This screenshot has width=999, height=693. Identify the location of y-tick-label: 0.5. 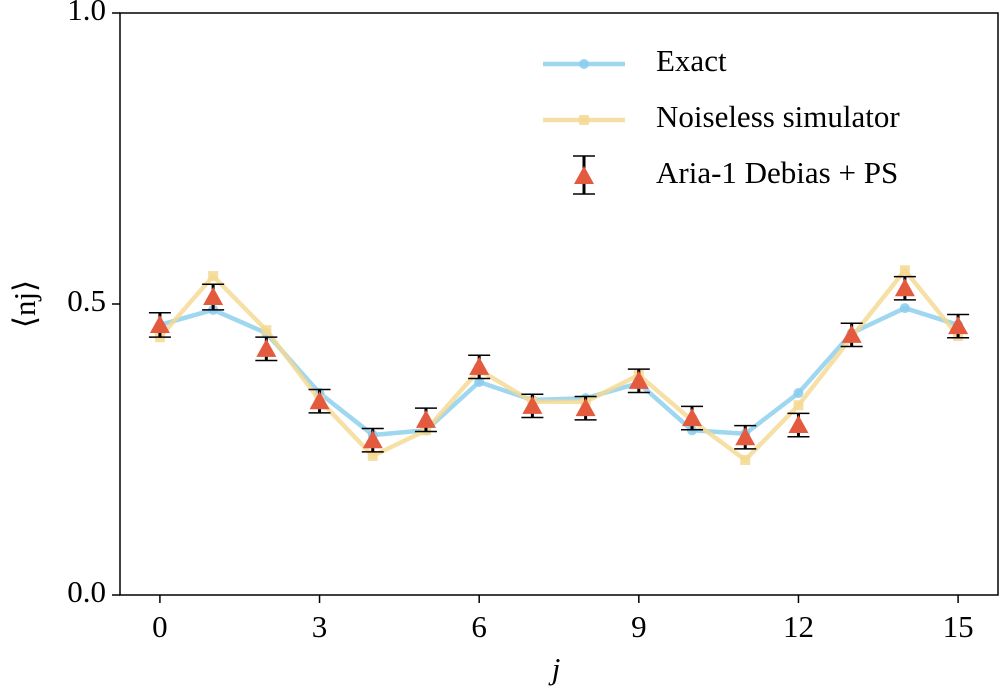
(86, 300).